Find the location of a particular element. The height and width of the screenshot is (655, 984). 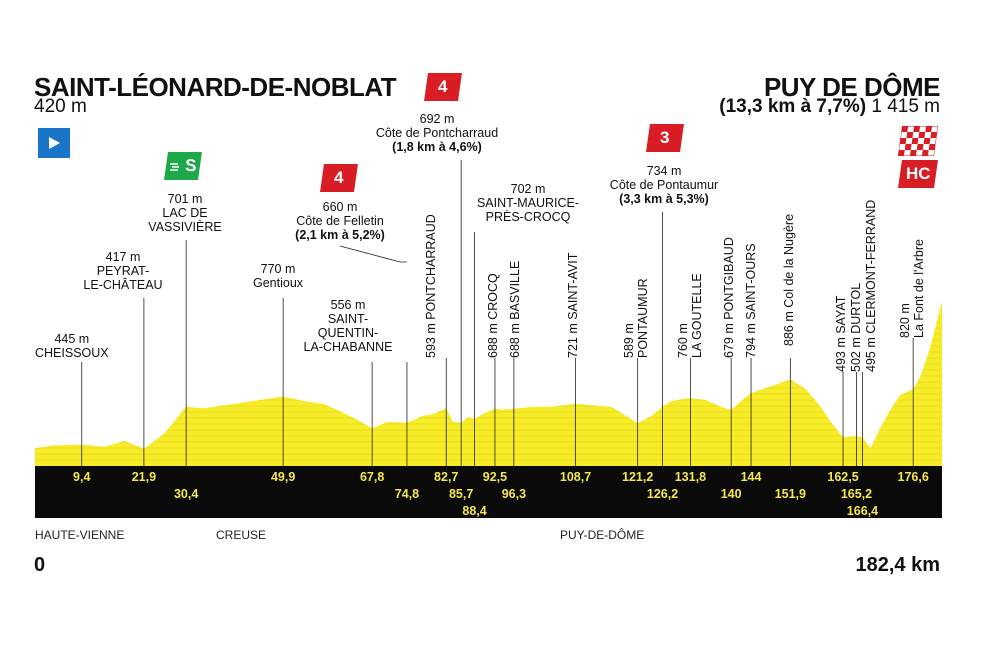

label-place: LAC DE is located at coordinates (185, 213).